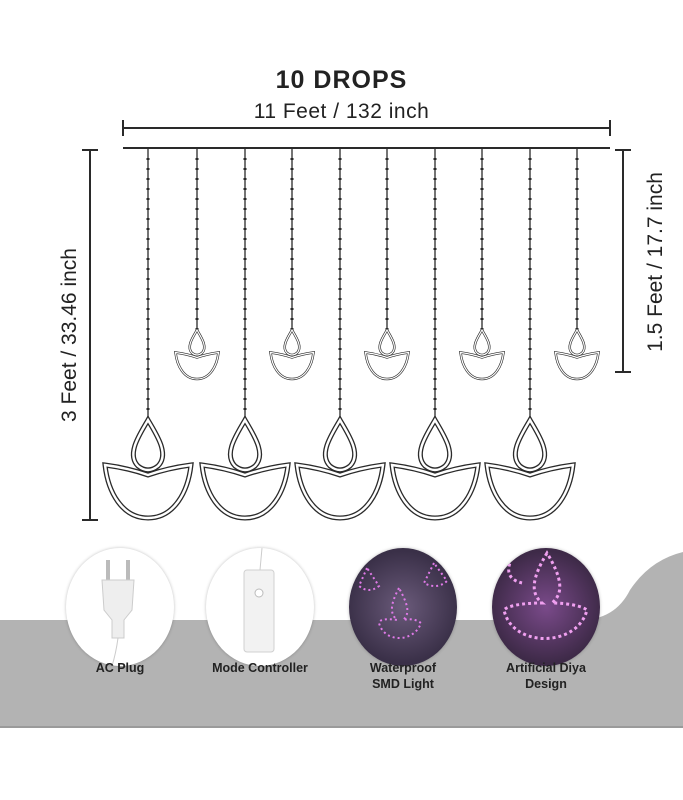 This screenshot has width=683, height=800. I want to click on feature-line: Artificial Diya, so click(546, 668).